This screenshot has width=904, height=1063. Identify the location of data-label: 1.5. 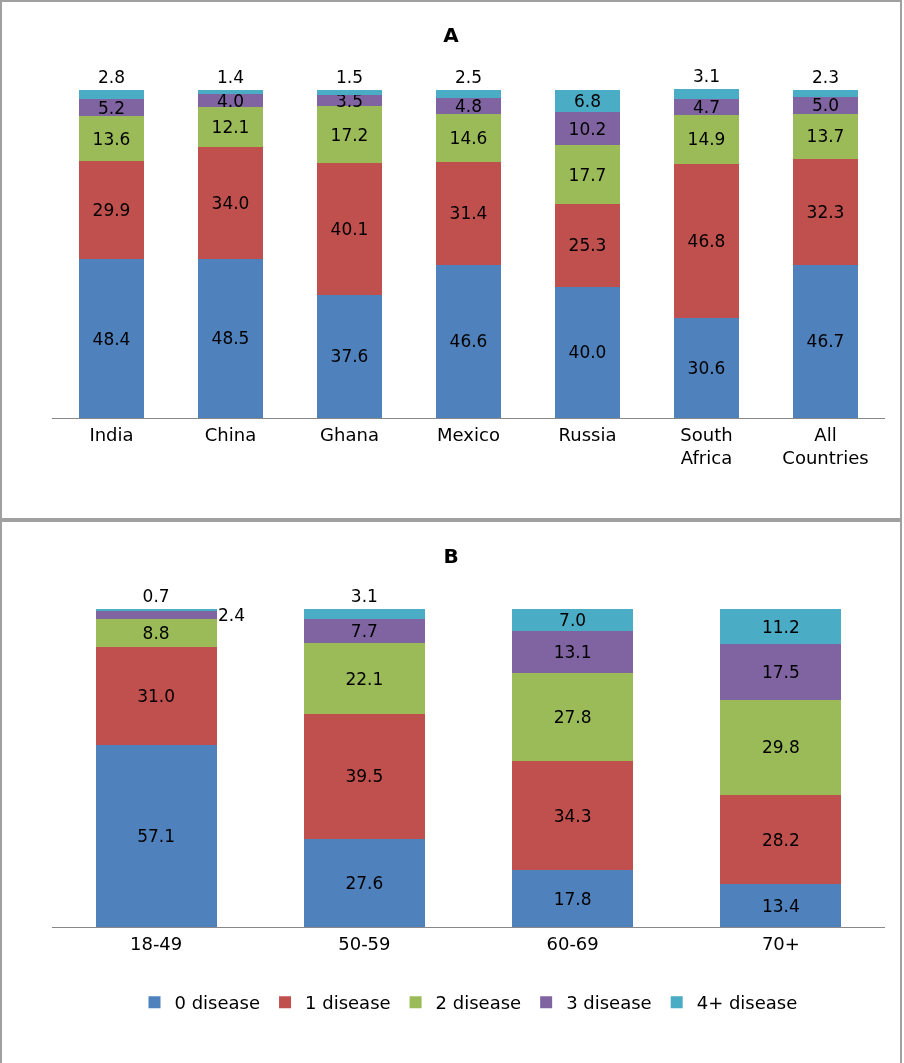
(349, 76).